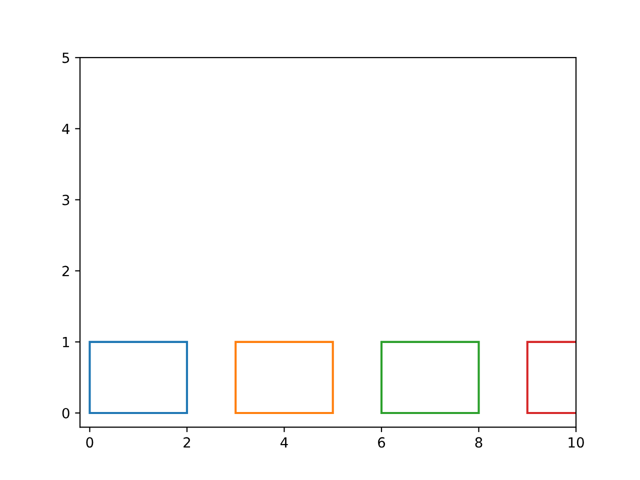 The height and width of the screenshot is (480, 640). What do you see at coordinates (65, 271) in the screenshot?
I see `y-tick-label: 2` at bounding box center [65, 271].